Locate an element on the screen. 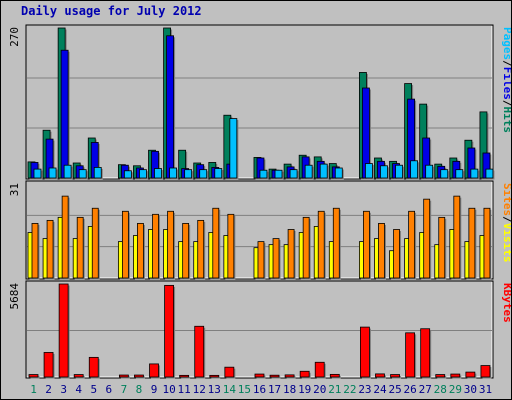 The height and width of the screenshot is (400, 512). x-tick-label: 25 is located at coordinates (394, 389).